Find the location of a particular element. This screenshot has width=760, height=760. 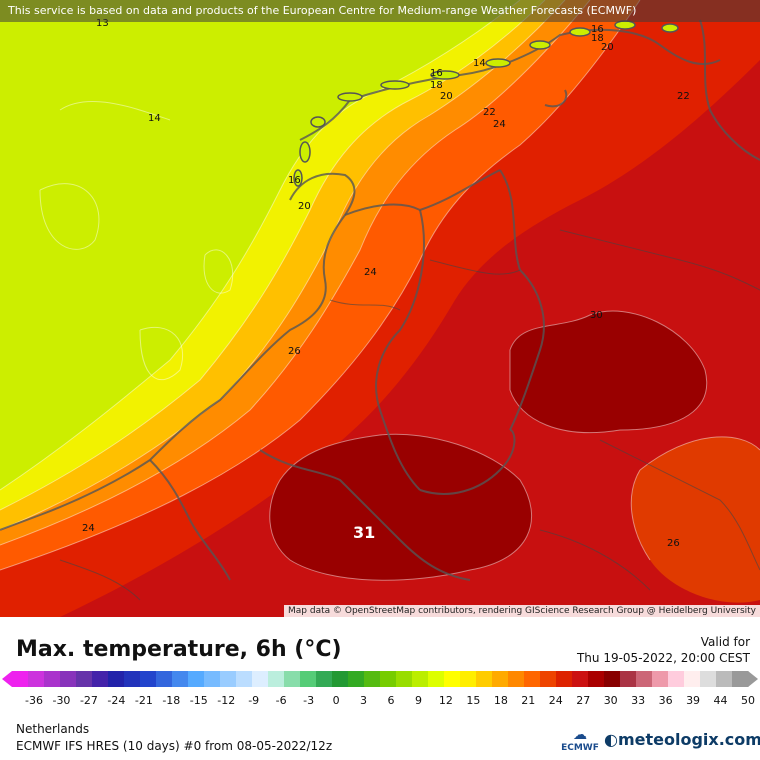

scale-tick-label: 30 is located at coordinates (610, 700).